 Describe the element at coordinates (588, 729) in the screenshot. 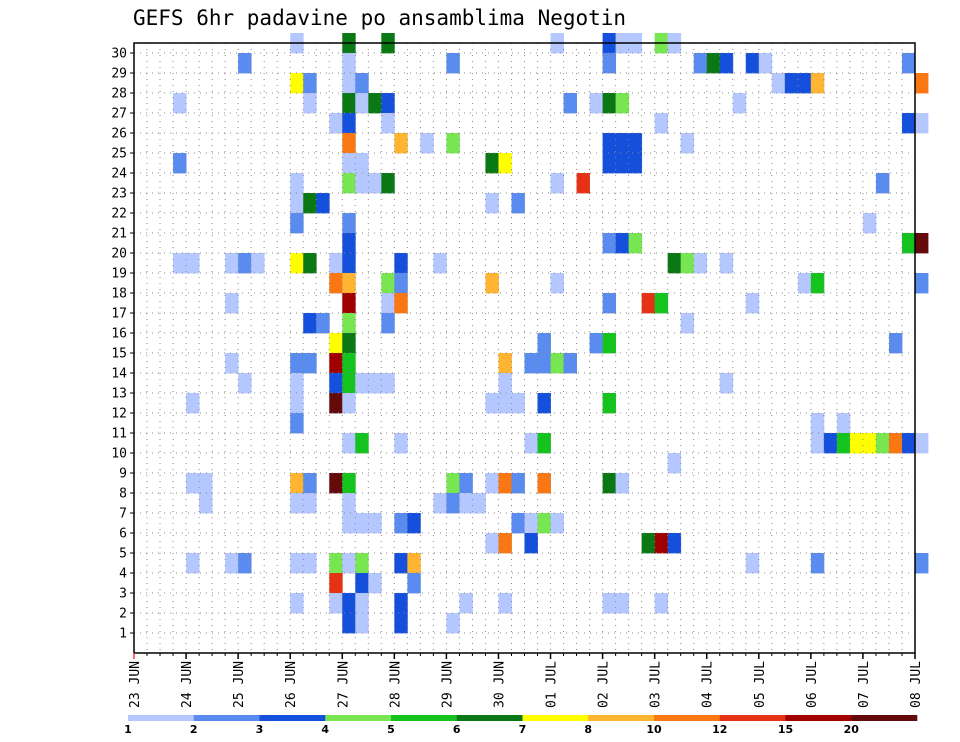

I see `colorbar-label: 8` at that location.